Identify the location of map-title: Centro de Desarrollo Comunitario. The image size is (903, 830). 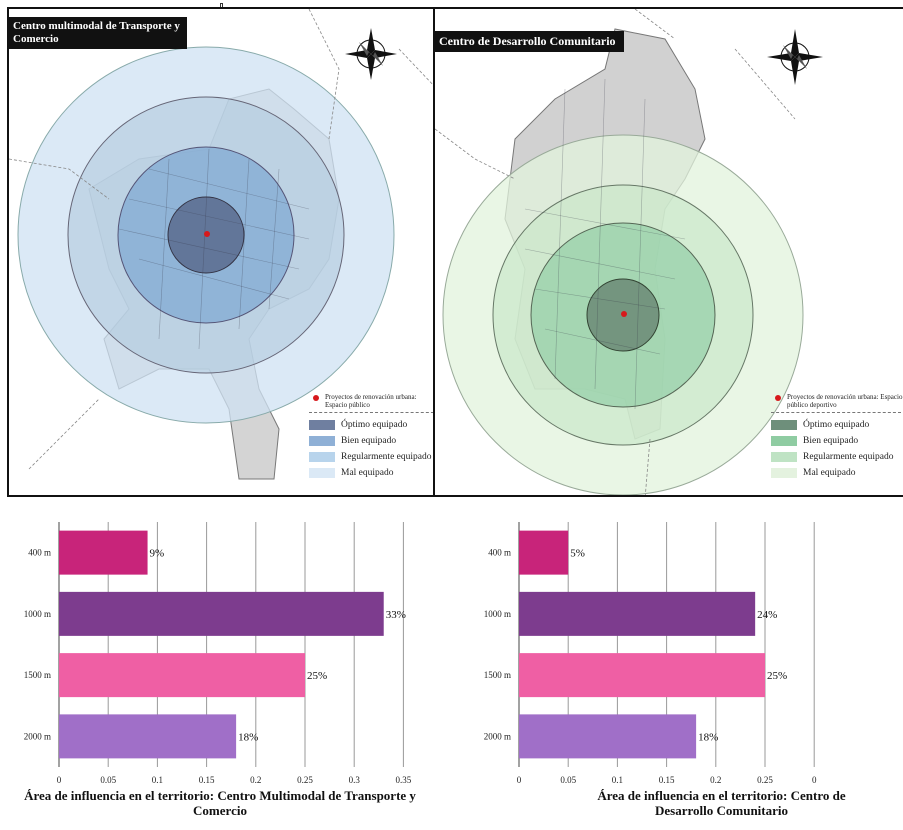
(529, 41).